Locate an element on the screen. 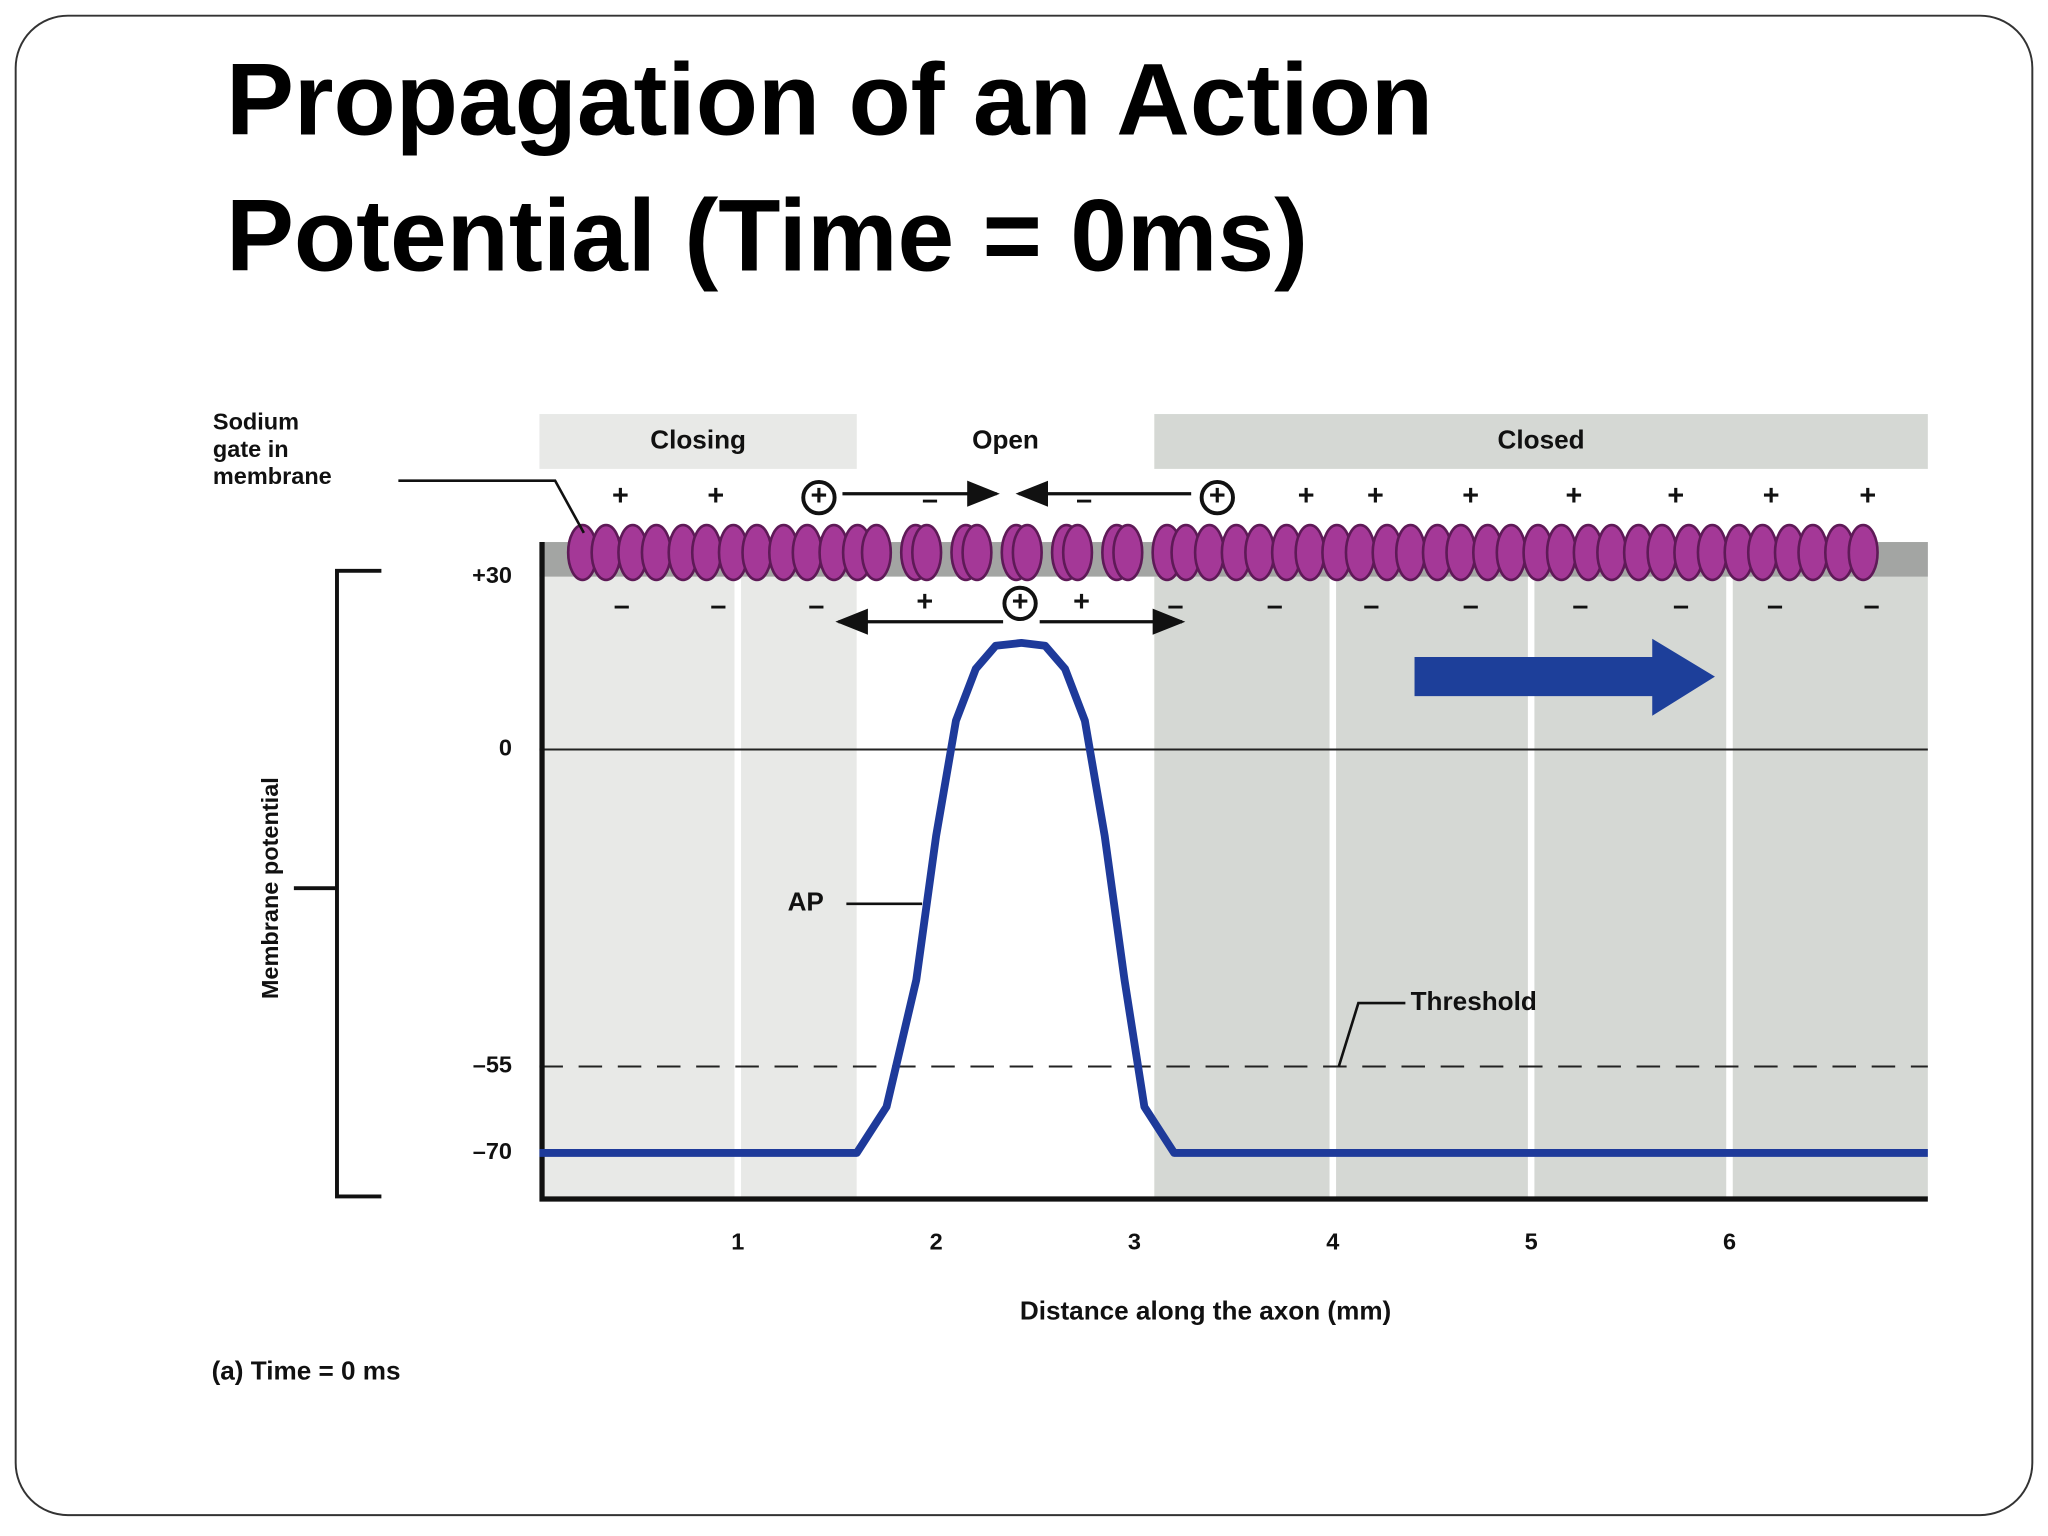  y-axis-label: Membrane potential is located at coordinates (270, 888).